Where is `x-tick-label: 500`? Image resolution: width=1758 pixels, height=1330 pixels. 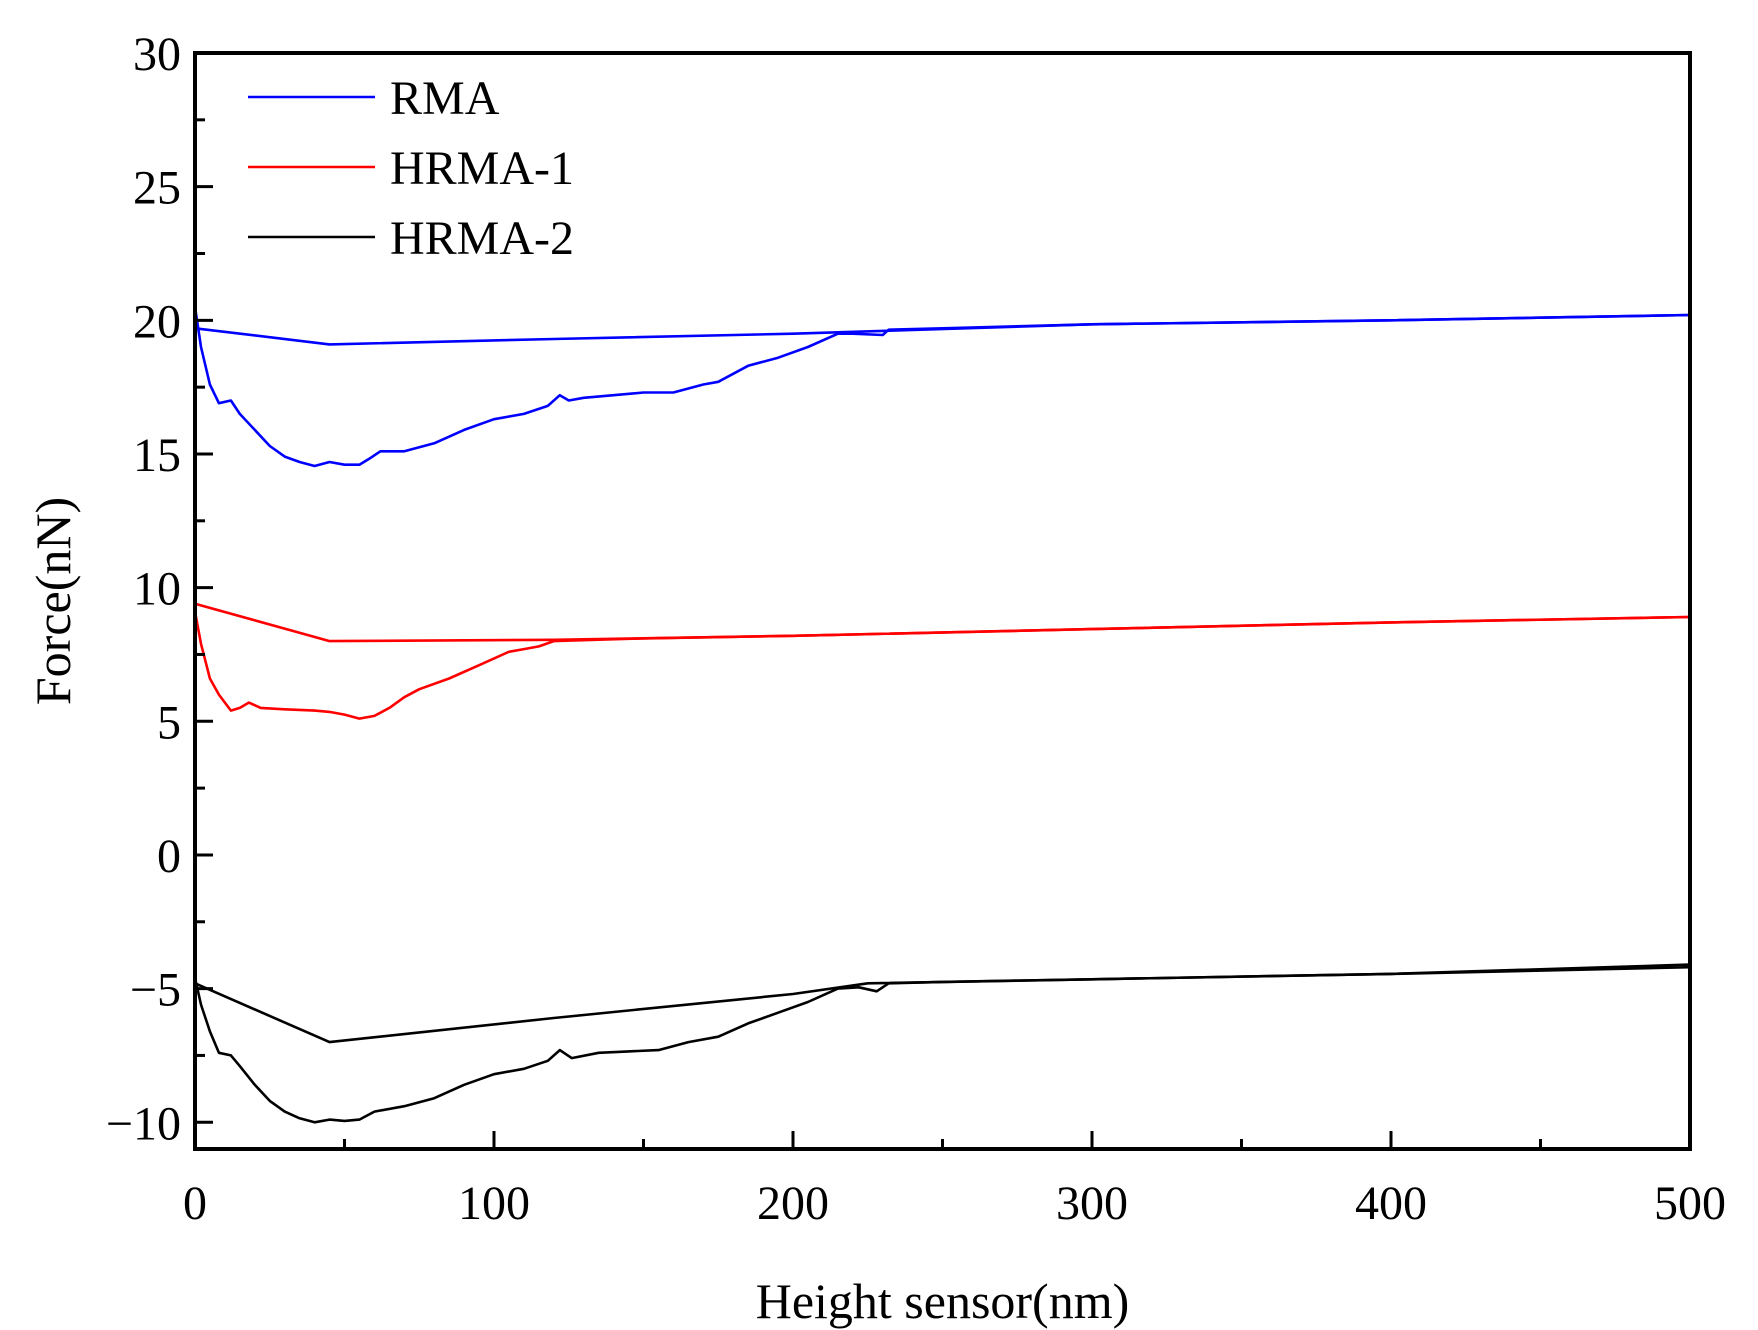
x-tick-label: 500 is located at coordinates (1690, 1203).